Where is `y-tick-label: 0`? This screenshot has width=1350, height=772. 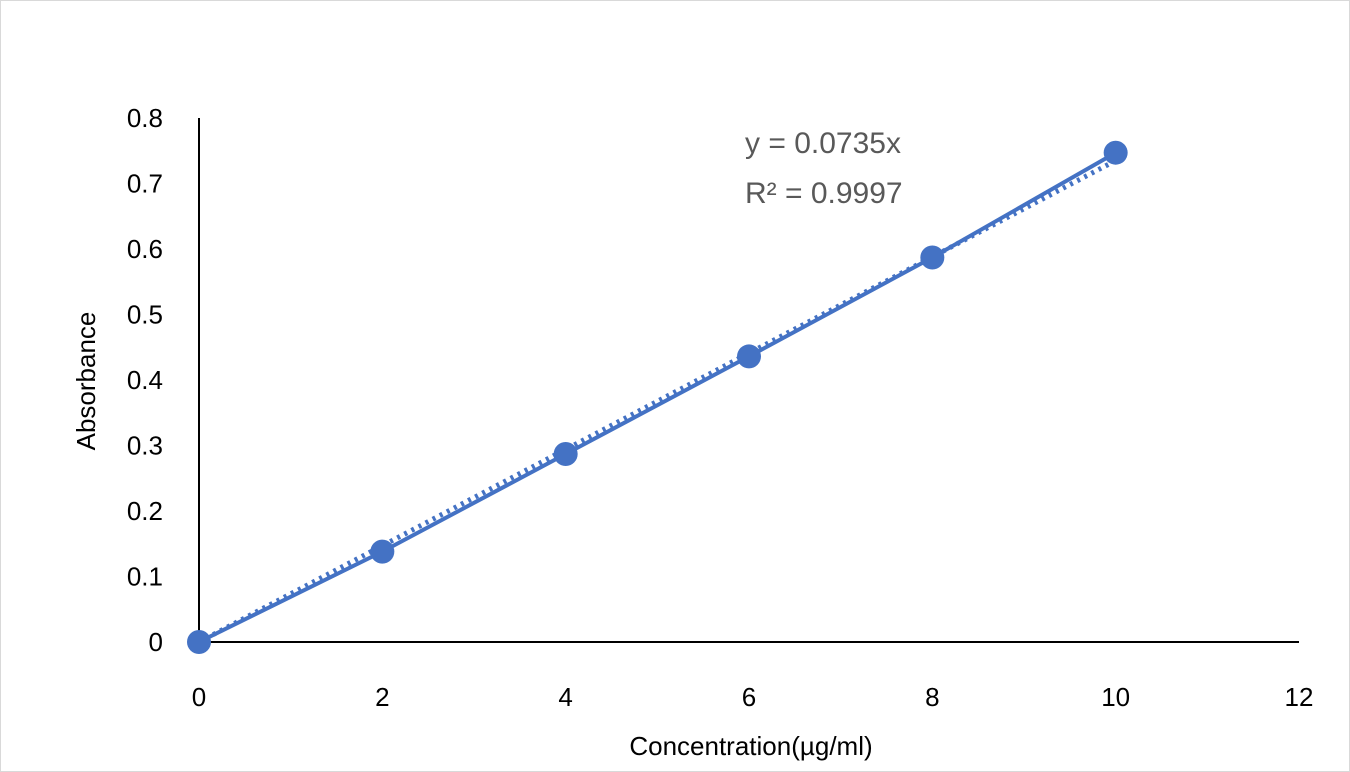
y-tick-label: 0 is located at coordinates (156, 642).